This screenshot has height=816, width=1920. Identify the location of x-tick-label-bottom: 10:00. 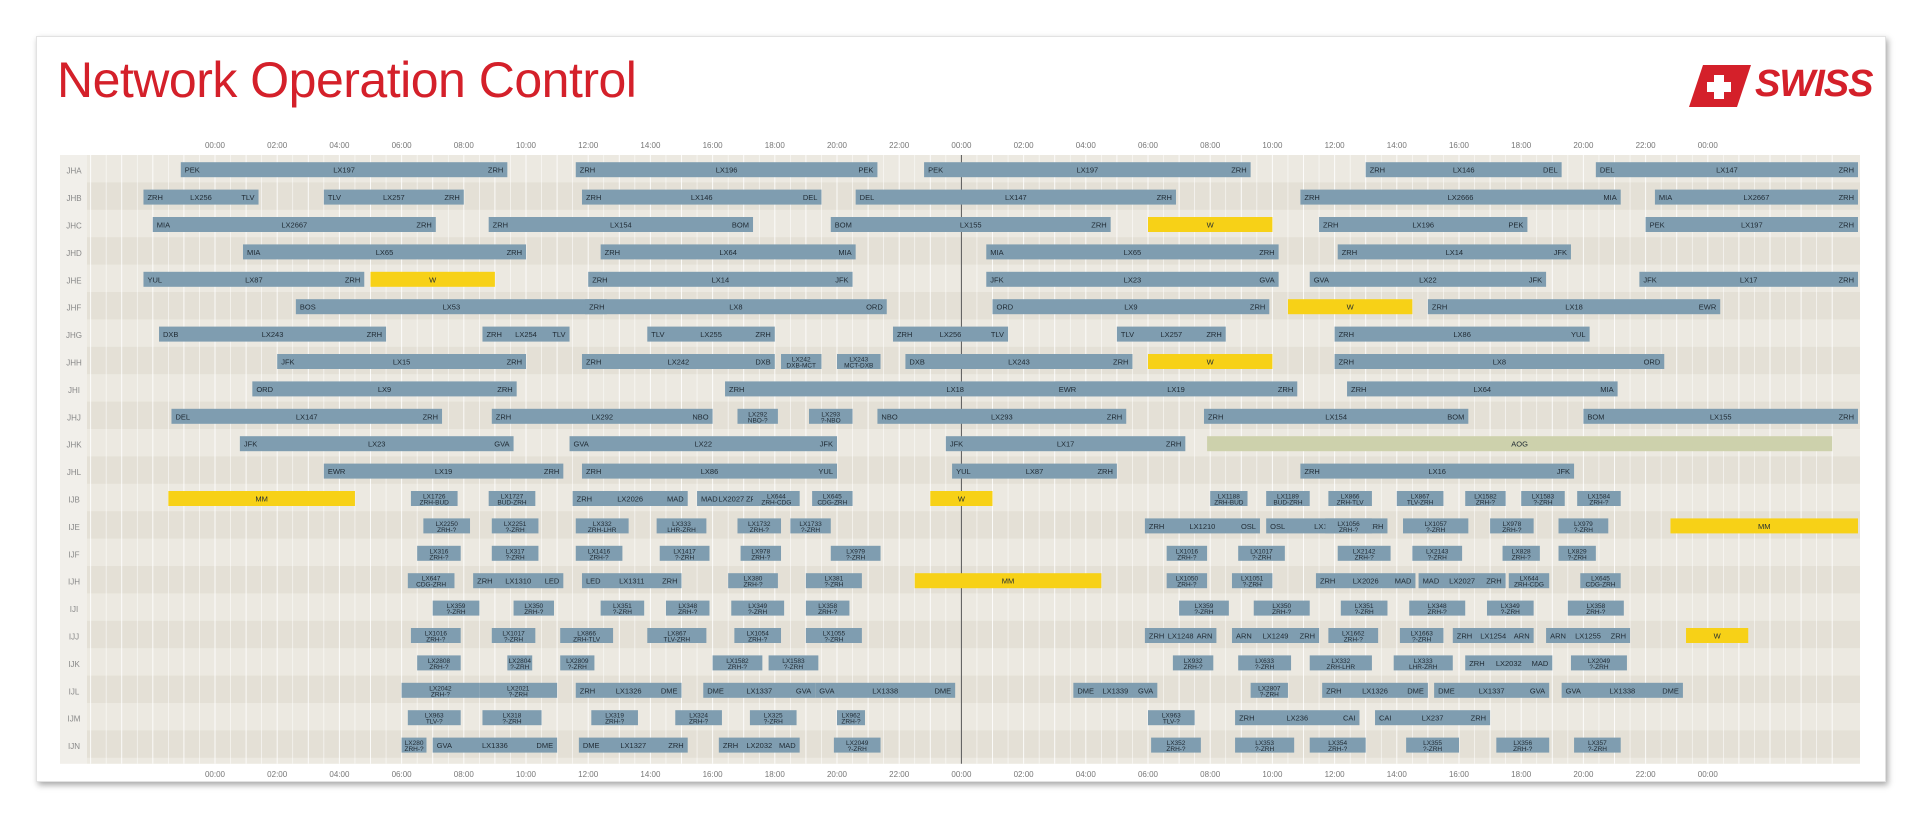
(526, 774).